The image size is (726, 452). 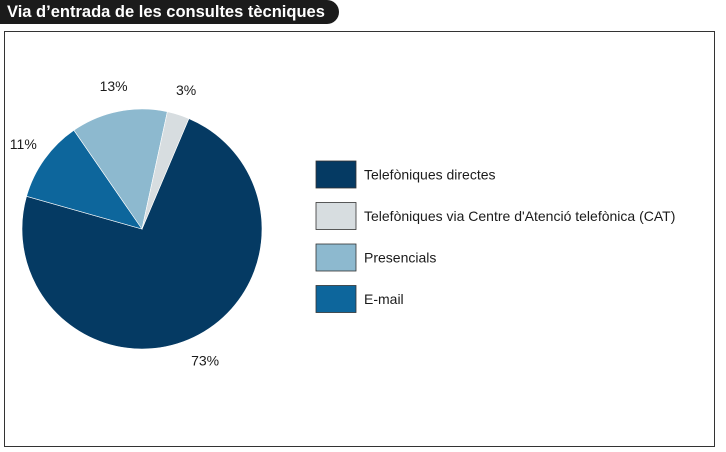 What do you see at coordinates (23, 144) in the screenshot?
I see `slice-label: 11%` at bounding box center [23, 144].